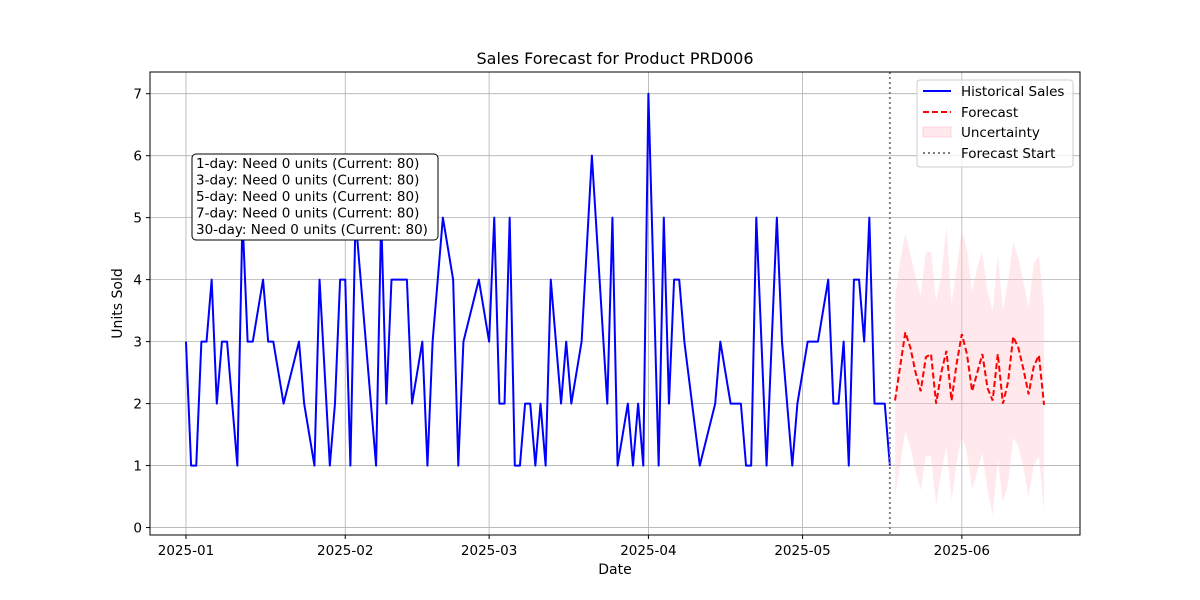  Describe the element at coordinates (137, 467) in the screenshot. I see `y-tick-label: 1` at that location.